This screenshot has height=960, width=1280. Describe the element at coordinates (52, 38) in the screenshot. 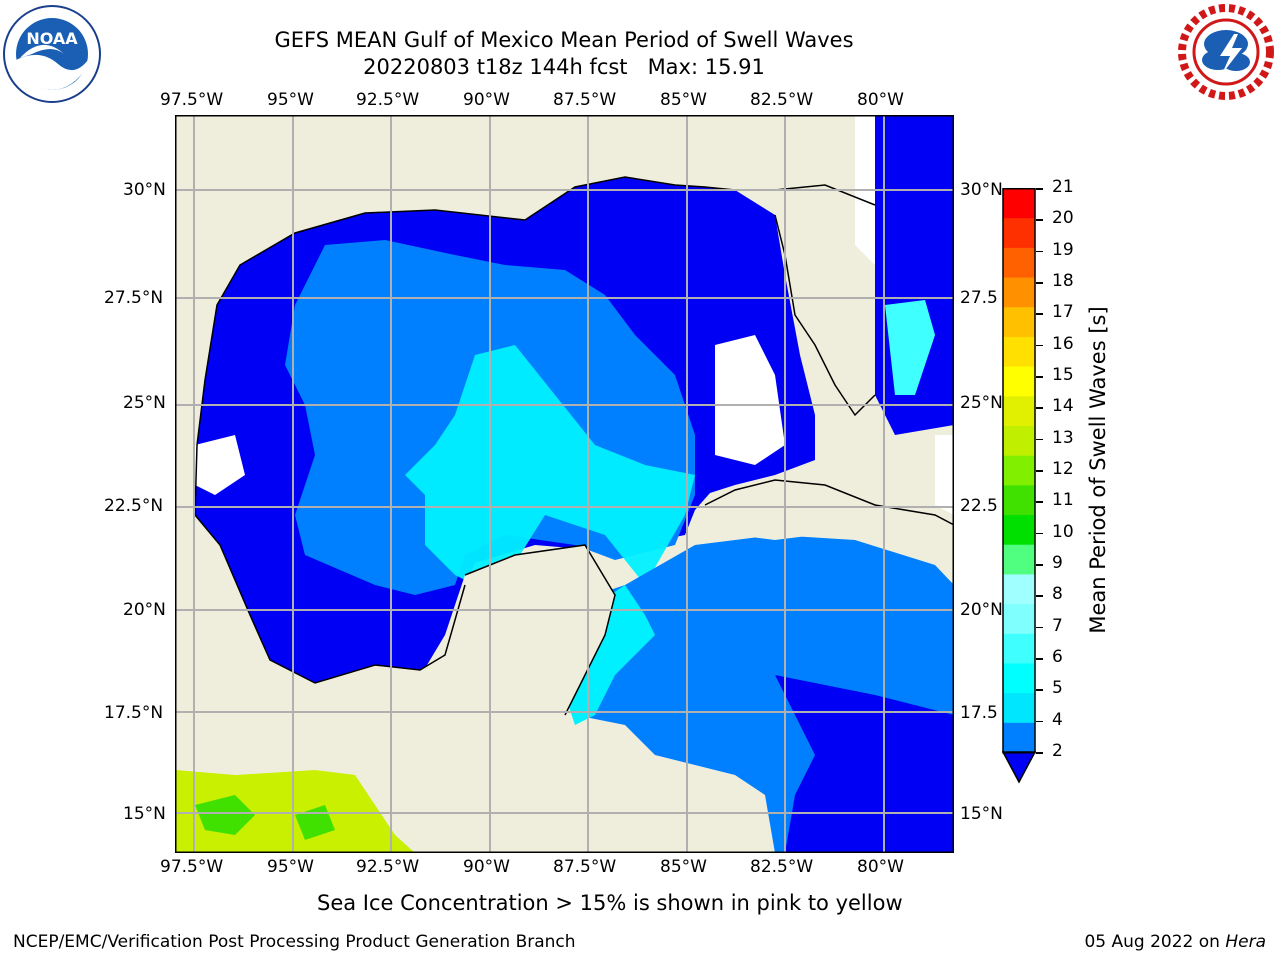

I see `noaa-logo-label: NOAA` at that location.